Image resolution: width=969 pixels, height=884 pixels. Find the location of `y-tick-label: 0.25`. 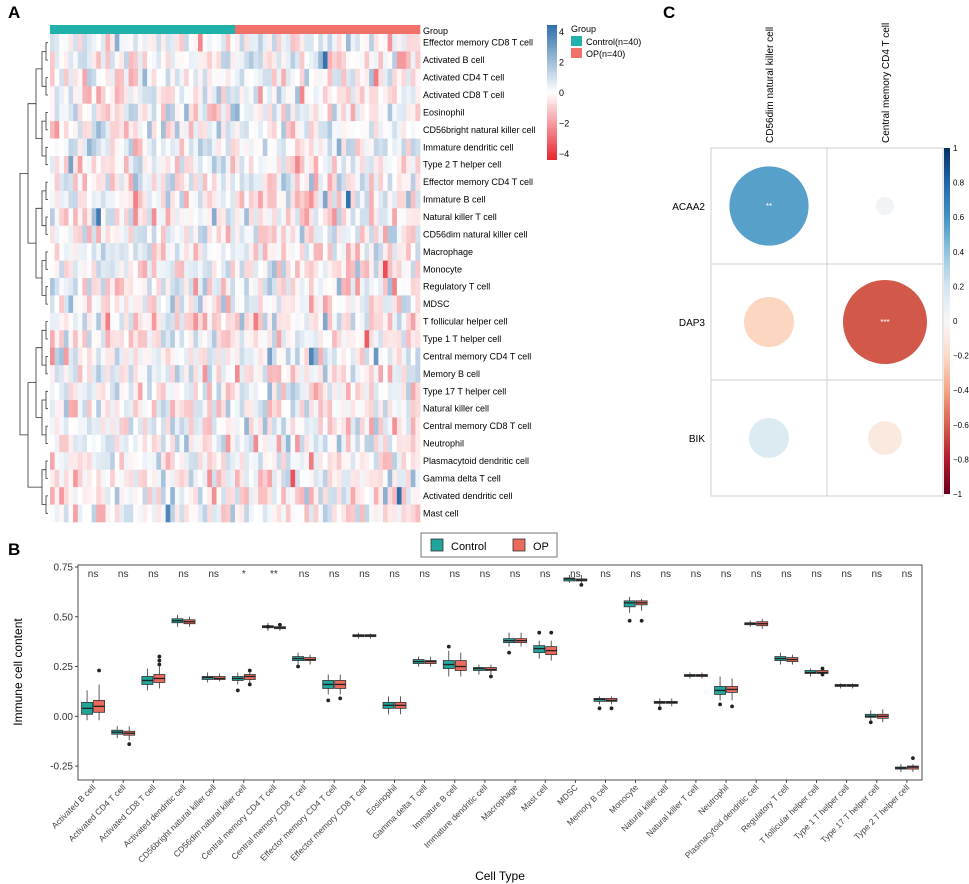

y-tick-label: 0.25 is located at coordinates (64, 667).